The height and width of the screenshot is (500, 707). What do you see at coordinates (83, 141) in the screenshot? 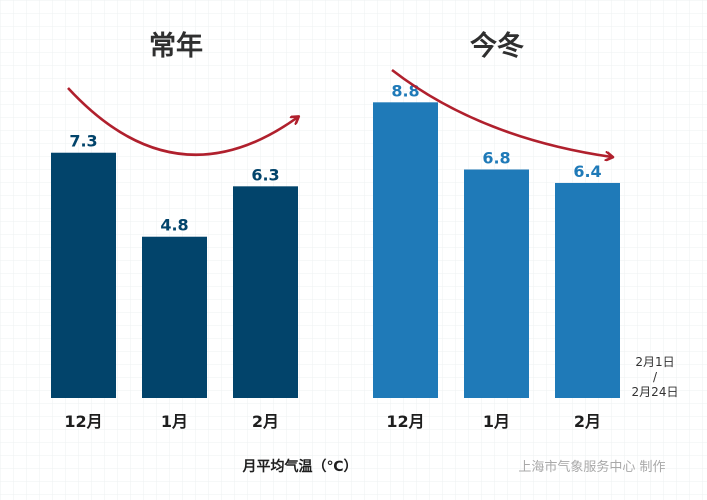
I see `value-label-normal-0: 7.3` at bounding box center [83, 141].